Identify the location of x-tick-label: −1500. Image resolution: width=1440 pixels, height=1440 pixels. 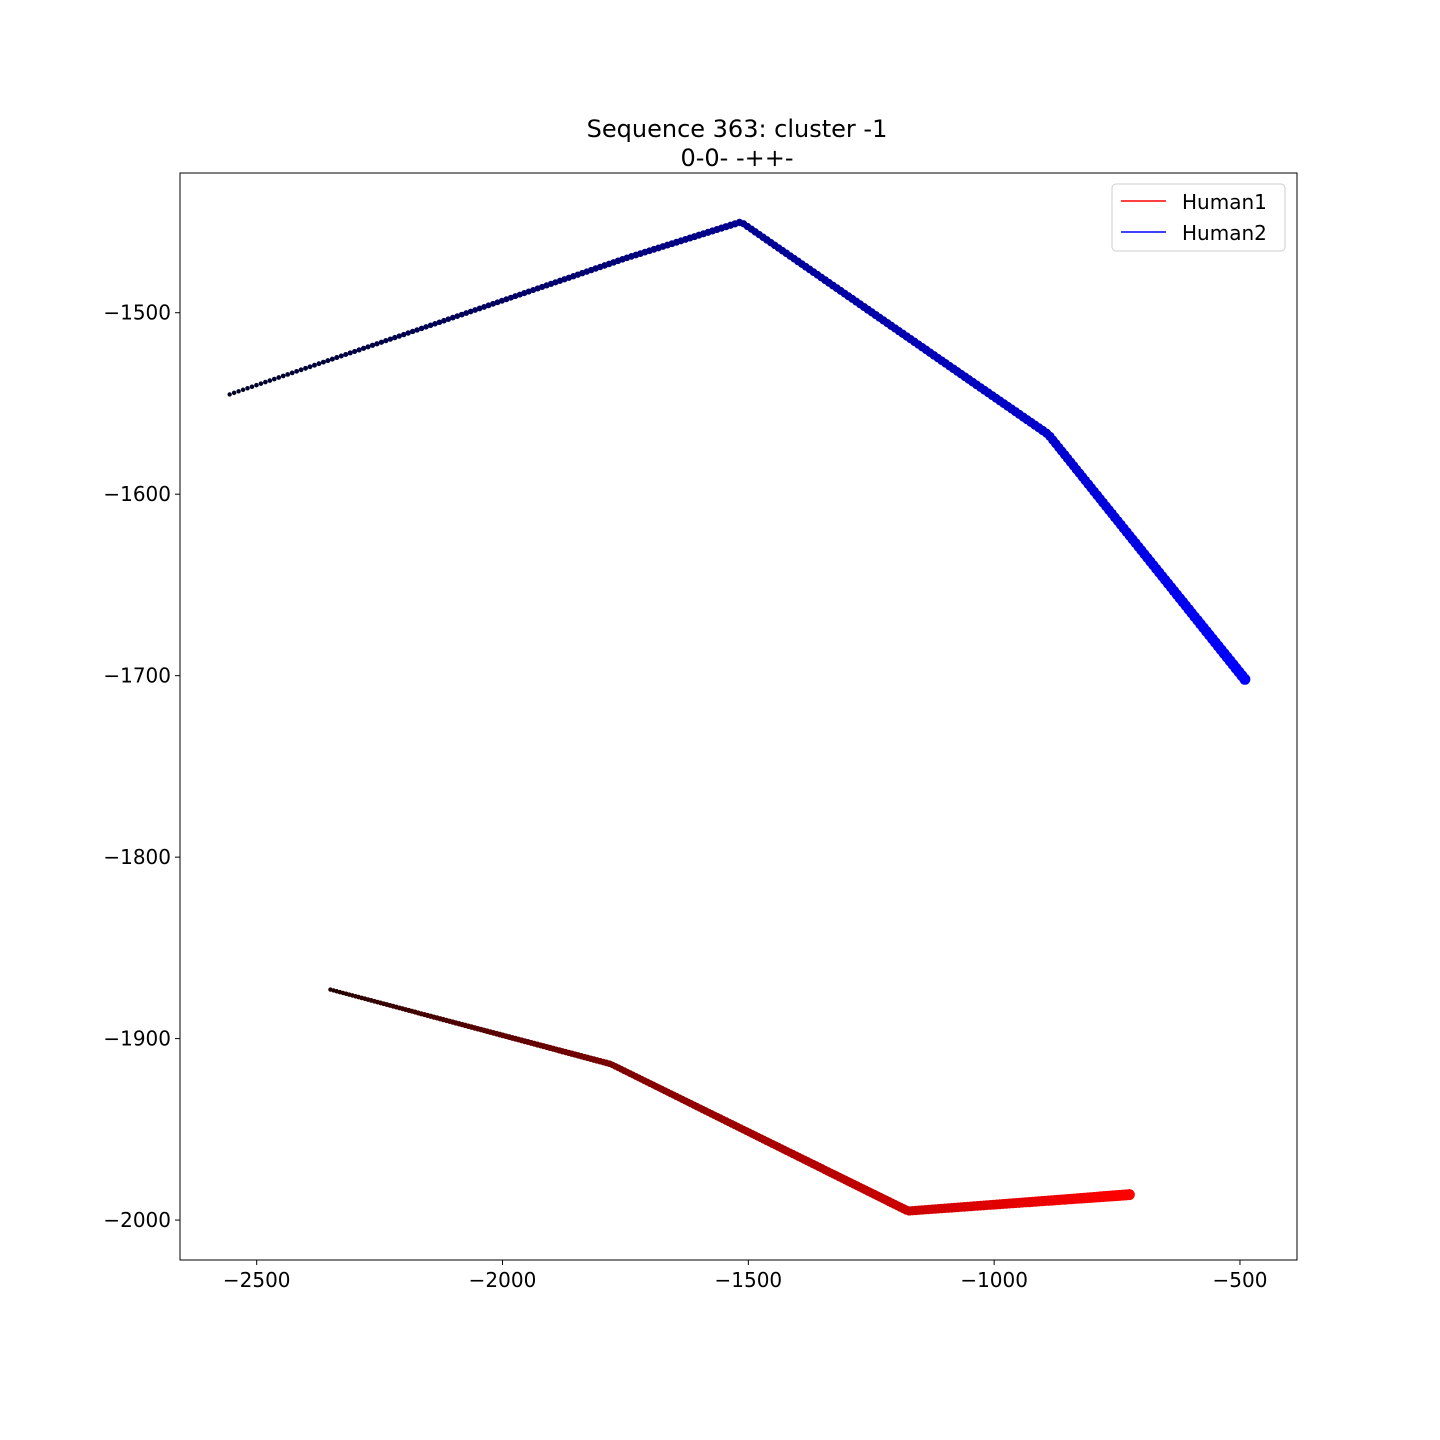
(749, 1280).